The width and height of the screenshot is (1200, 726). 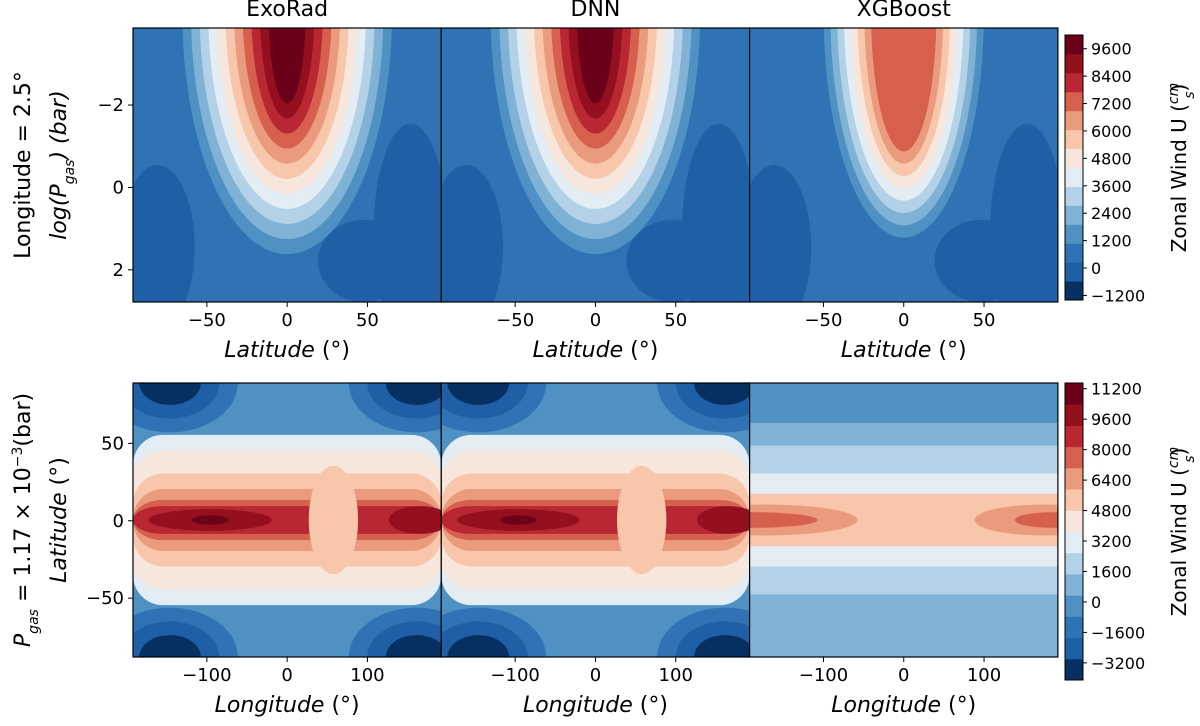 I want to click on y-tick-label: 50, so click(x=112, y=443).